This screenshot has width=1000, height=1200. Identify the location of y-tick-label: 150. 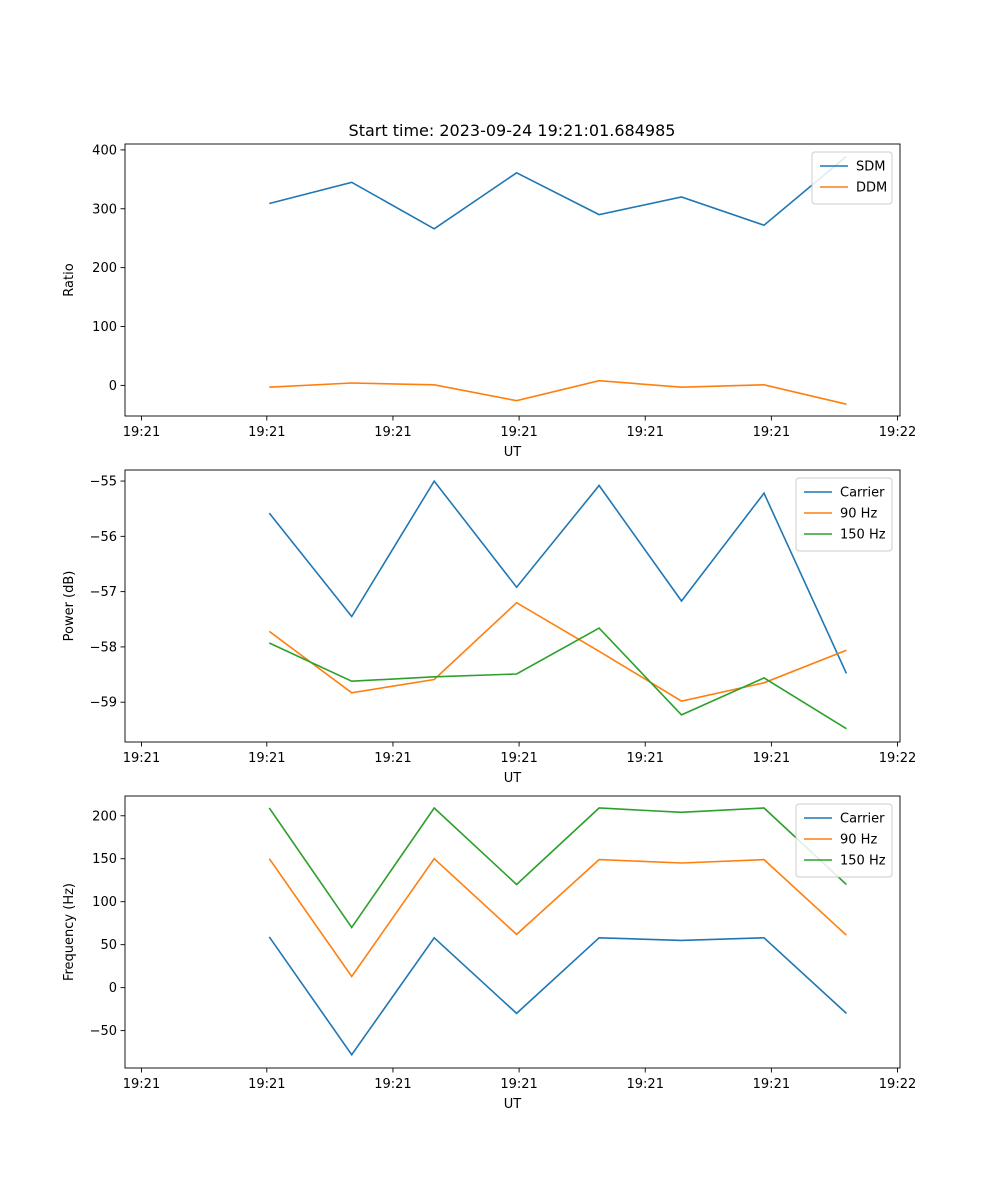
(104, 859).